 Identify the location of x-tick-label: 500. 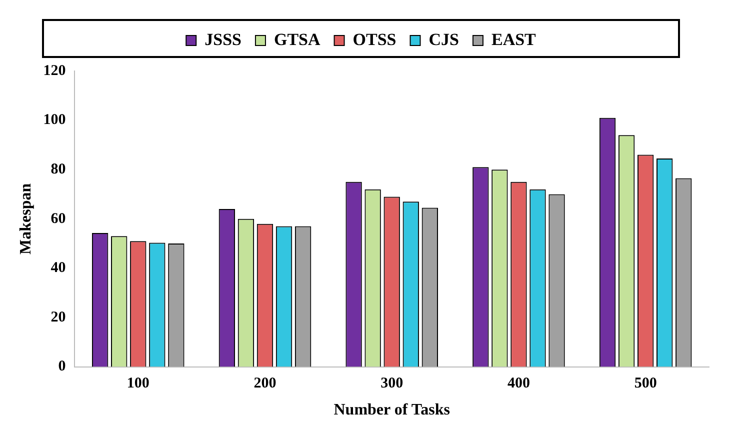
(645, 384).